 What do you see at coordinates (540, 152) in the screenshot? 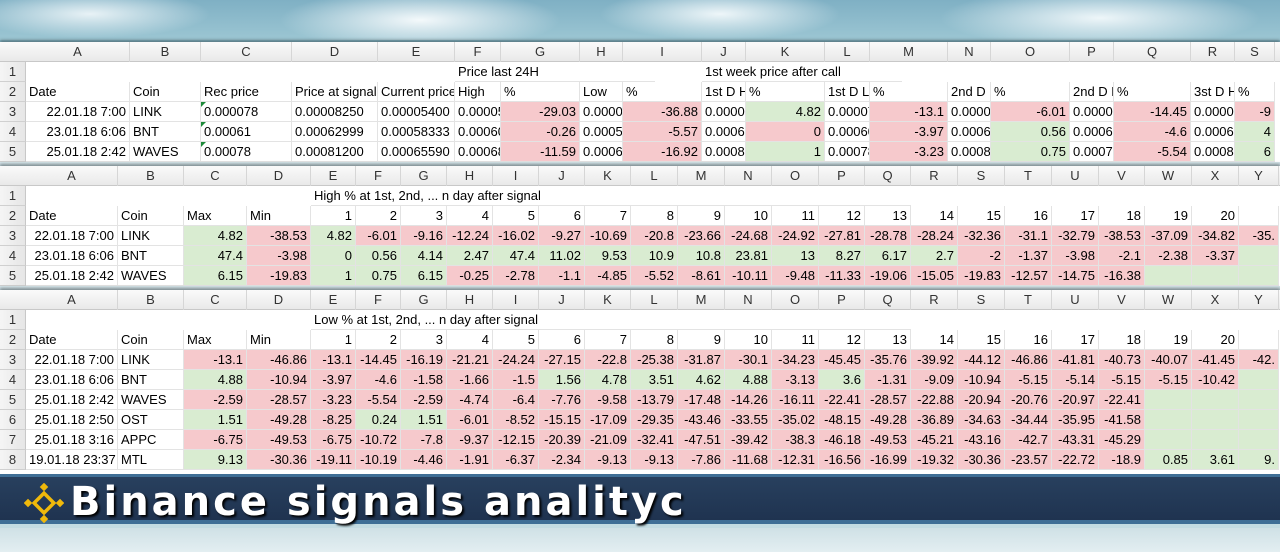
I see `data-cell: -11.59` at bounding box center [540, 152].